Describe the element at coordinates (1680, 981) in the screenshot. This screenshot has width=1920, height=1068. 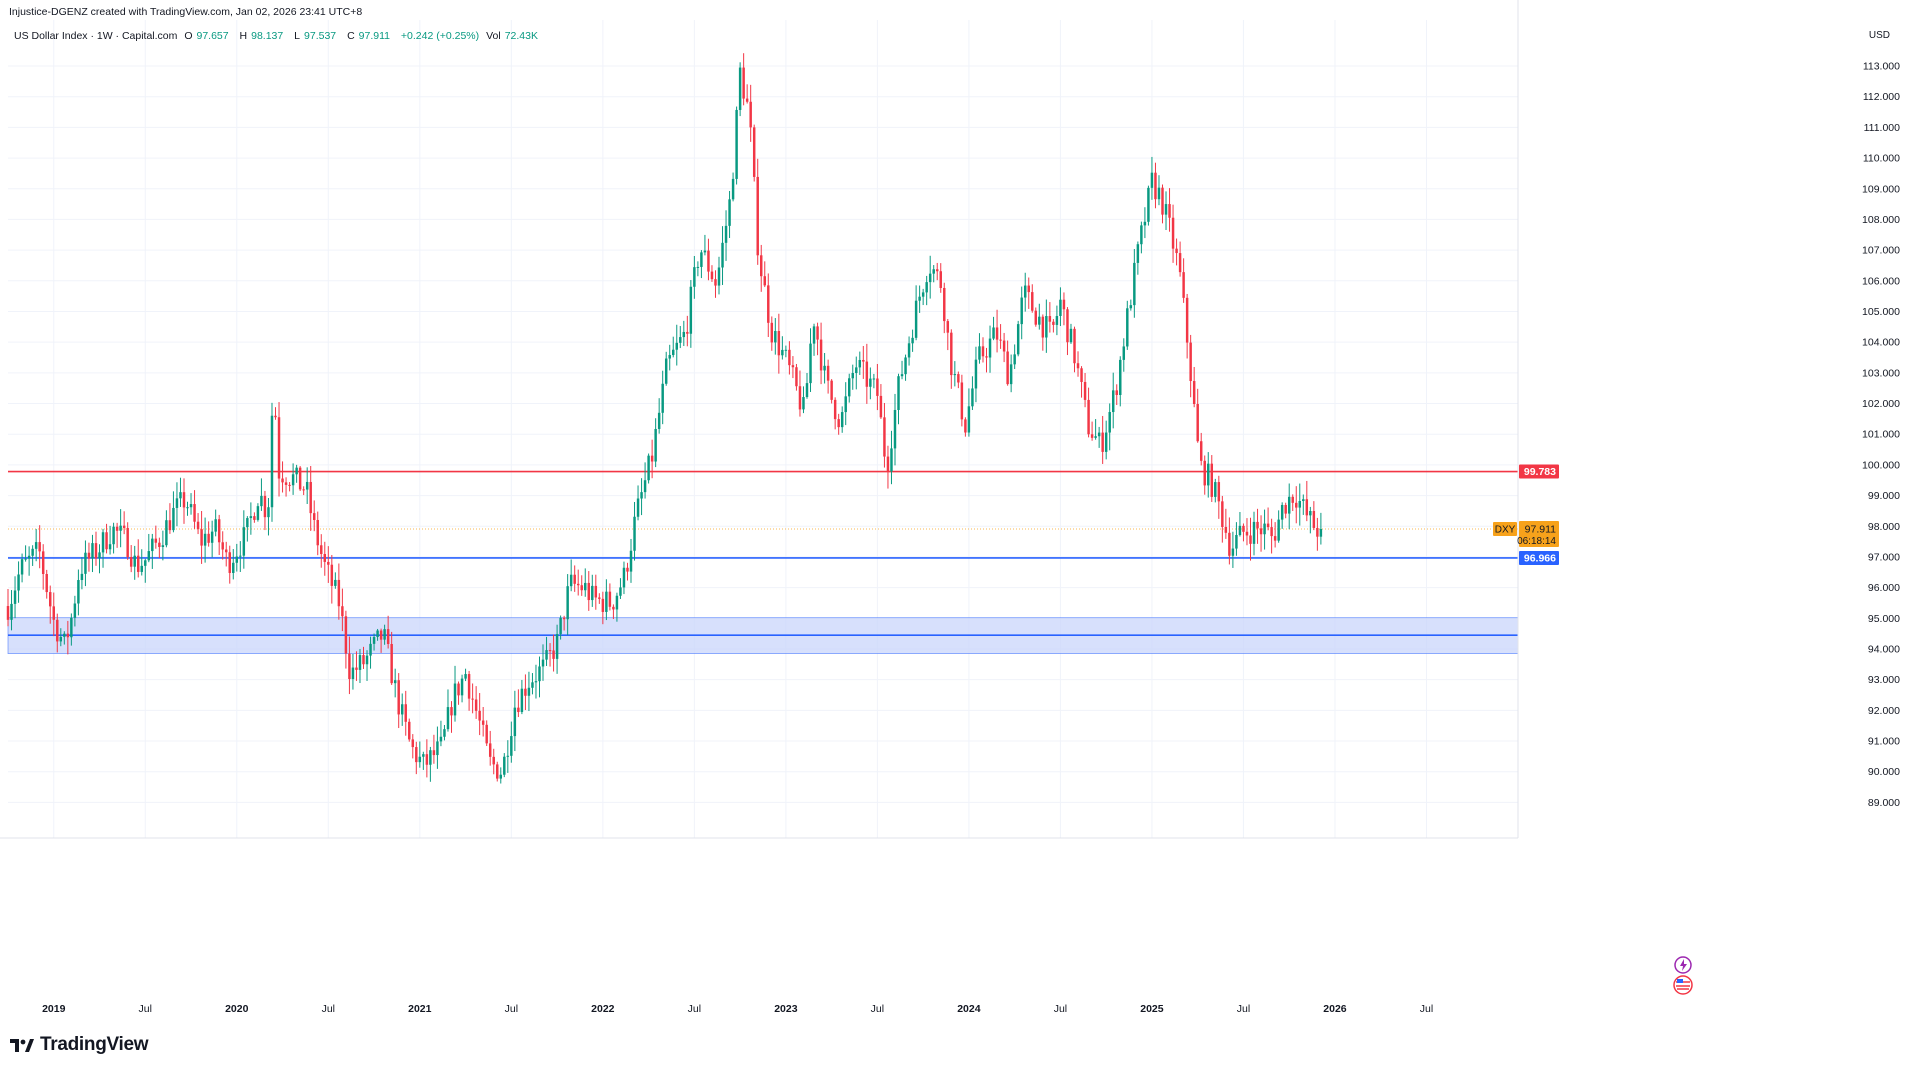
I see `us-flag-icon-canton` at that location.